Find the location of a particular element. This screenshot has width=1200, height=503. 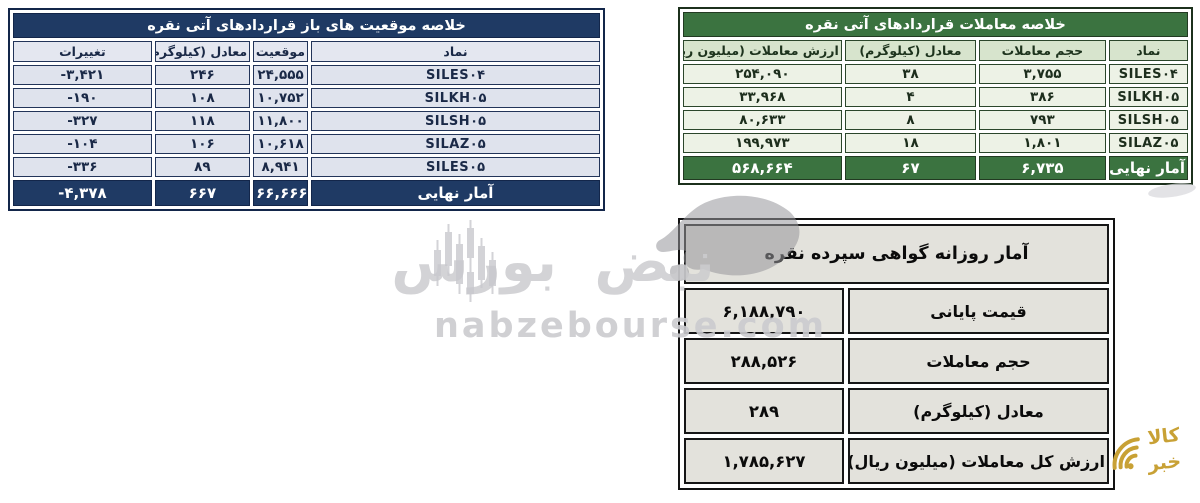

col-header-trade-value: ارزش معاملات (میلیون ریال) is located at coordinates (762, 50).